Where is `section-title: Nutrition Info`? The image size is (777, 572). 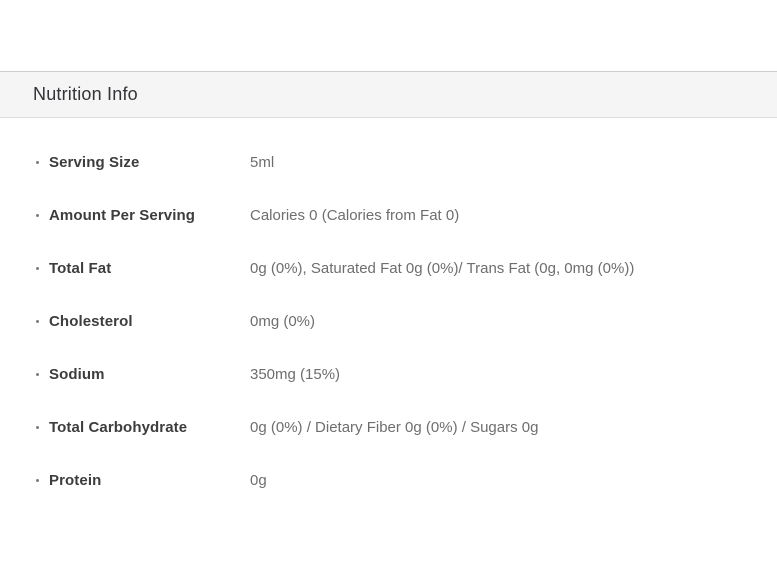 section-title: Nutrition Info is located at coordinates (85, 94).